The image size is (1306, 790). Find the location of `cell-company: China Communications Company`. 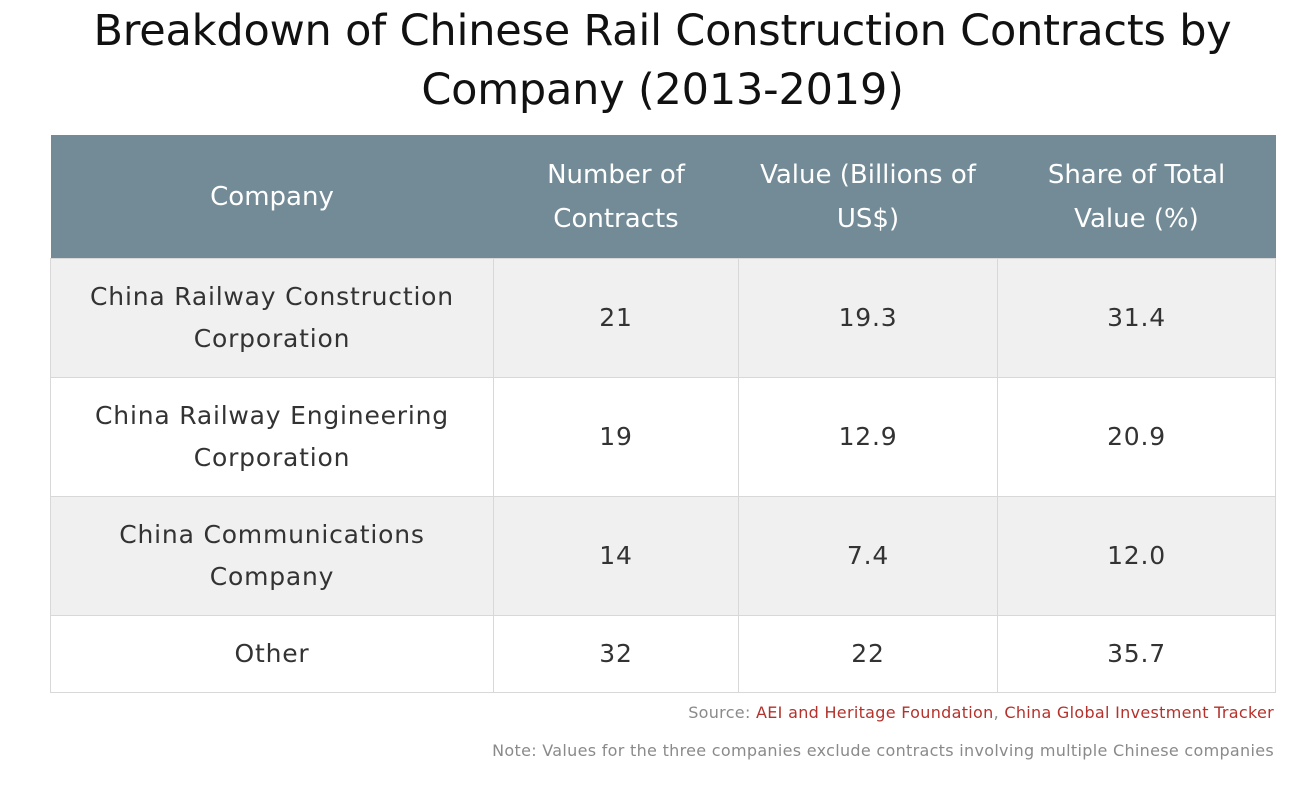

cell-company: China Communications Company is located at coordinates (272, 556).